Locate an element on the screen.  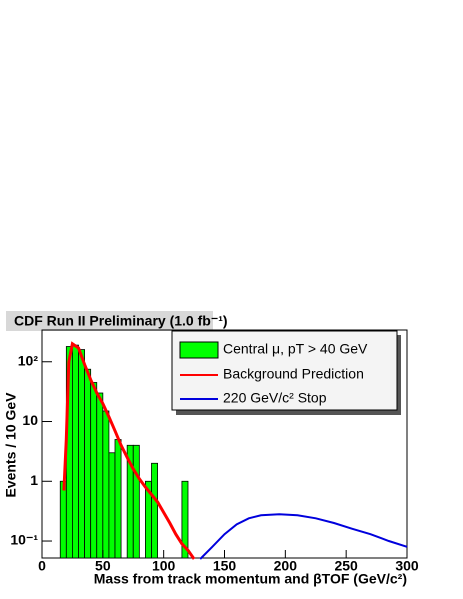
title-box is located at coordinates (109, 321).